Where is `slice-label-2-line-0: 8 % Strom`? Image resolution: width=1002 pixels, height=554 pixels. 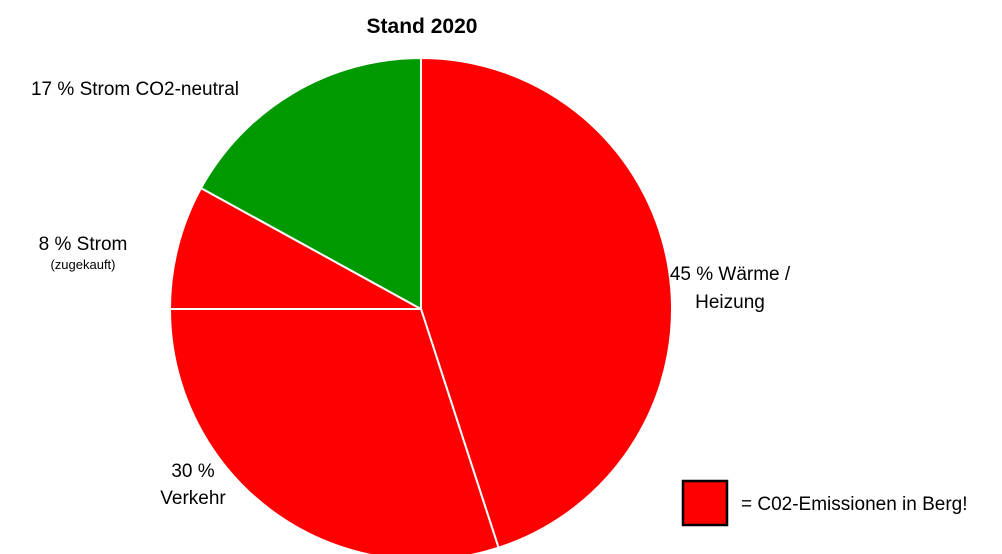 slice-label-2-line-0: 8 % Strom is located at coordinates (83, 244).